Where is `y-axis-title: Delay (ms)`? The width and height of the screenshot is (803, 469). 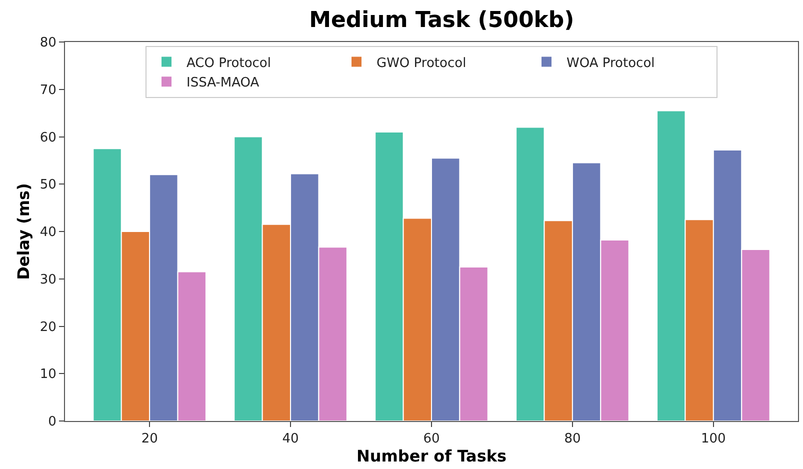 y-axis-title: Delay (ms) is located at coordinates (23, 231).